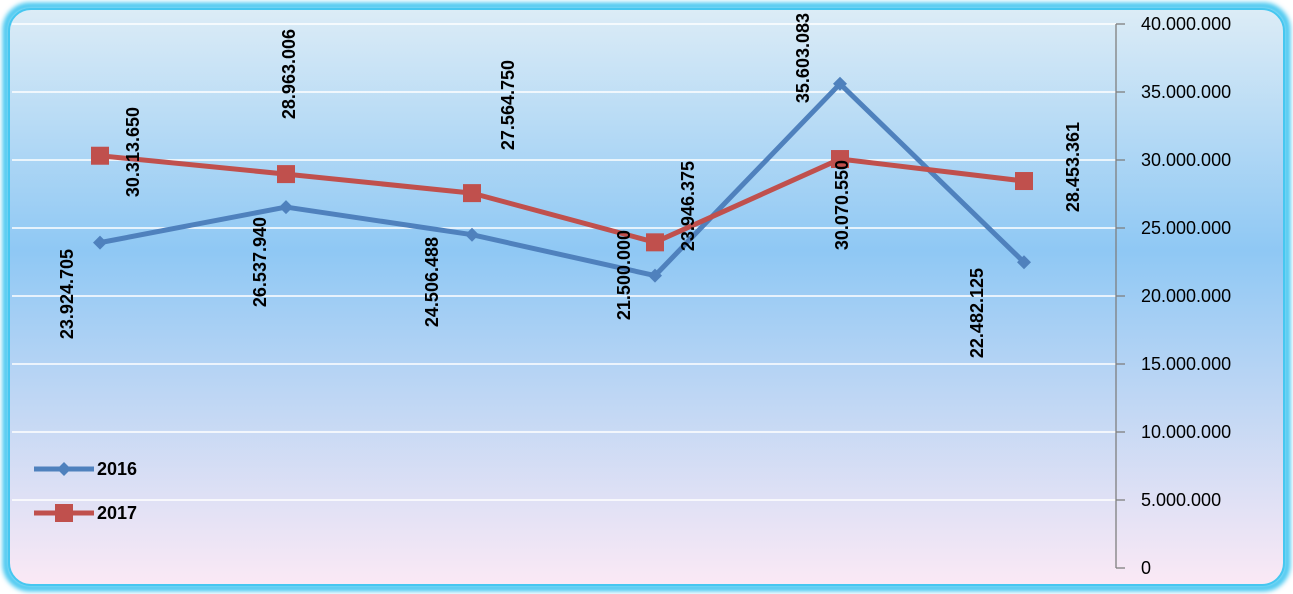  I want to click on data-label-2017: 30.313.650, so click(133, 152).